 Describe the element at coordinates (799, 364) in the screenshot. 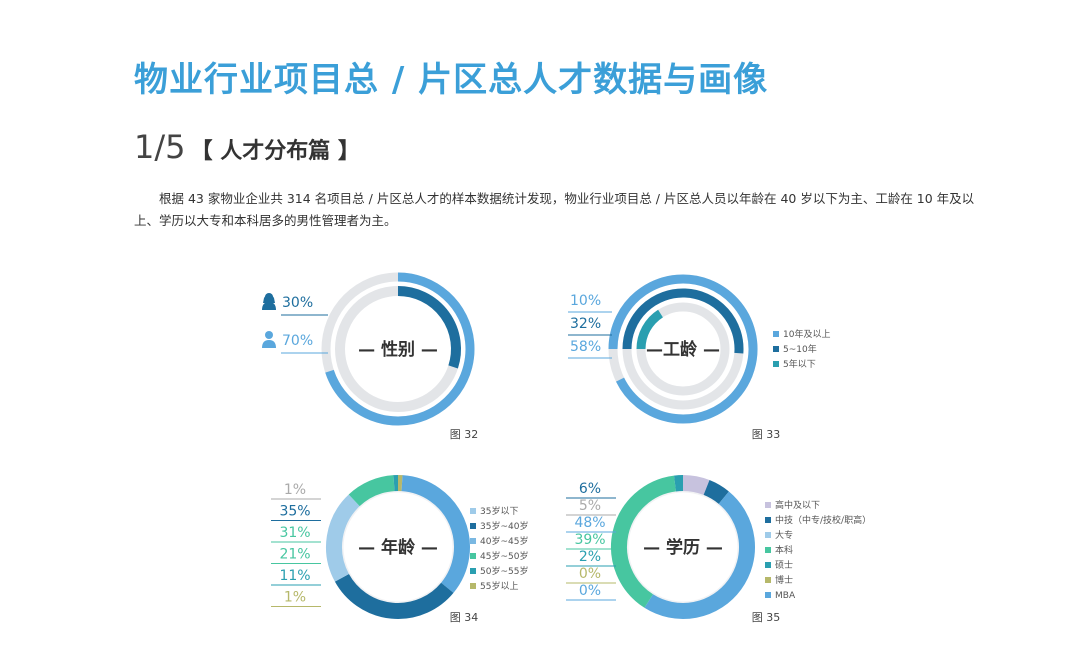

I see `legend-label: 5年以下` at that location.